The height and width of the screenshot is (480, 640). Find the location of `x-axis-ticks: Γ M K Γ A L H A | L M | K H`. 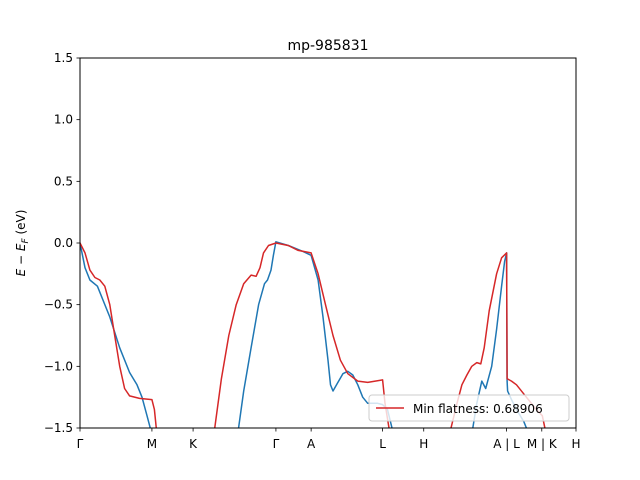

x-axis-ticks: Γ M K Γ A L H A | L M | K H is located at coordinates (329, 439).